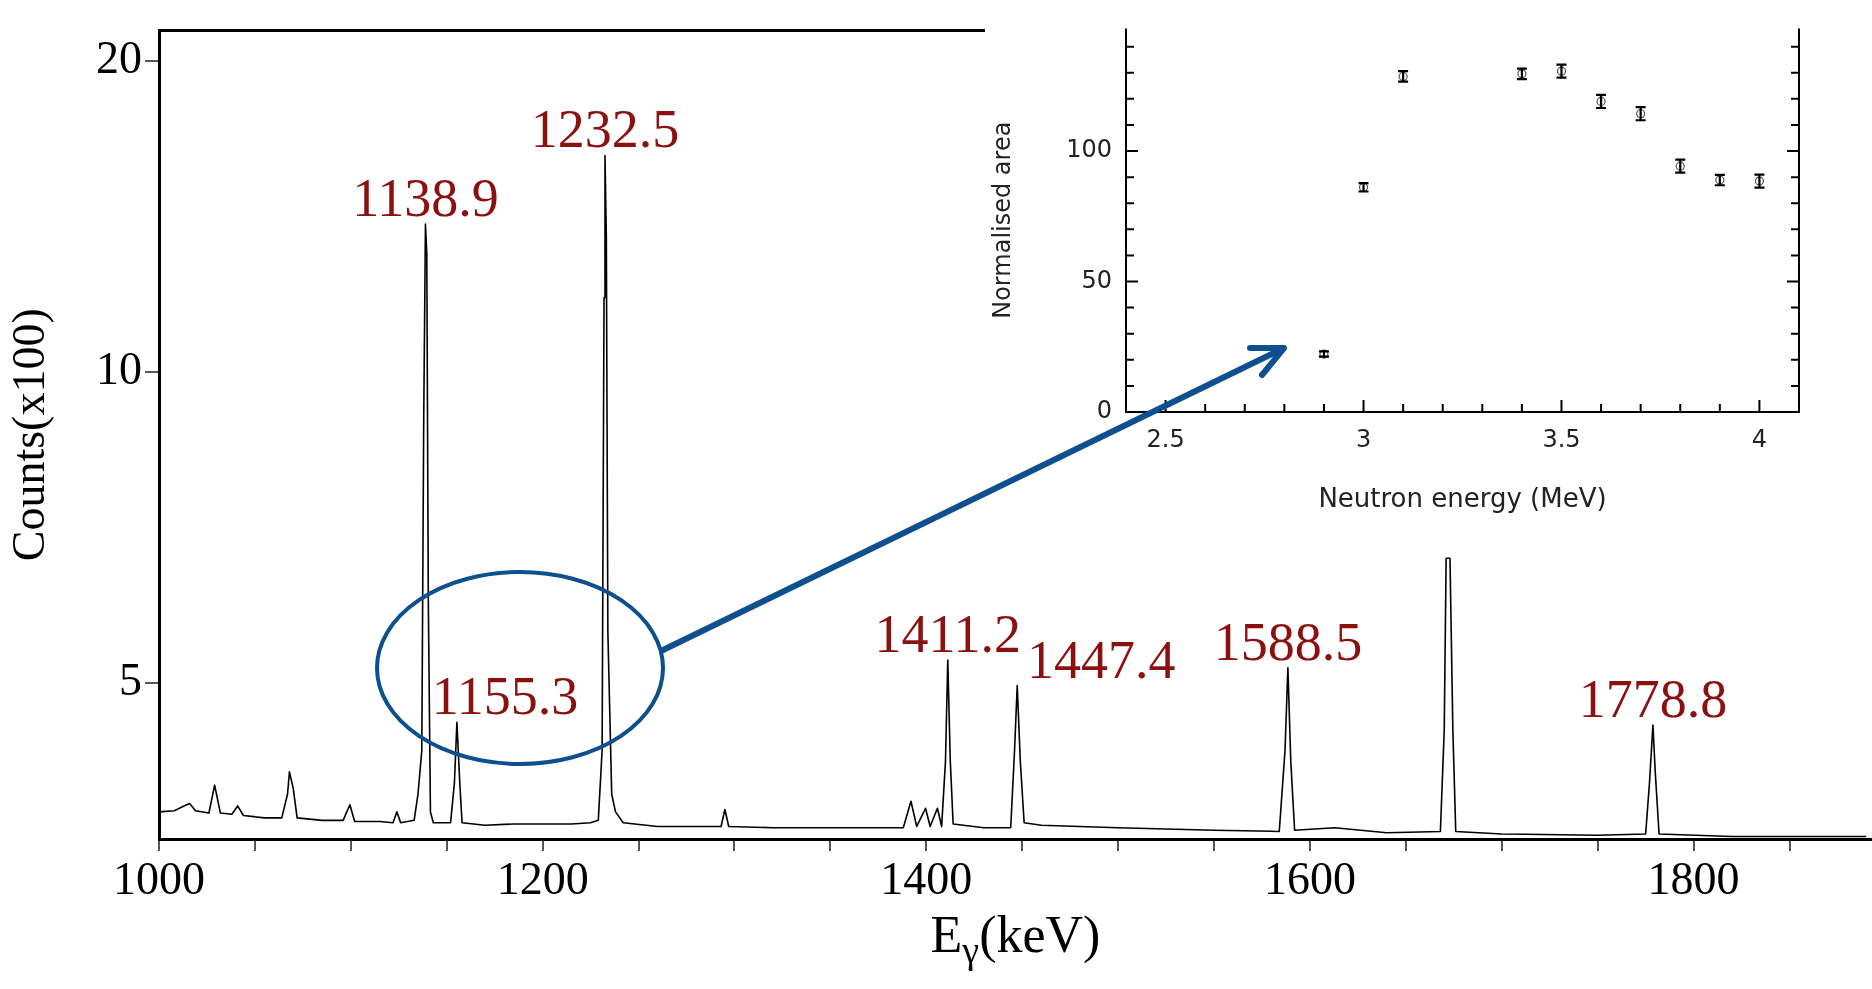 Image resolution: width=1872 pixels, height=989 pixels. I want to click on y-tick-label: 0, so click(1104, 410).